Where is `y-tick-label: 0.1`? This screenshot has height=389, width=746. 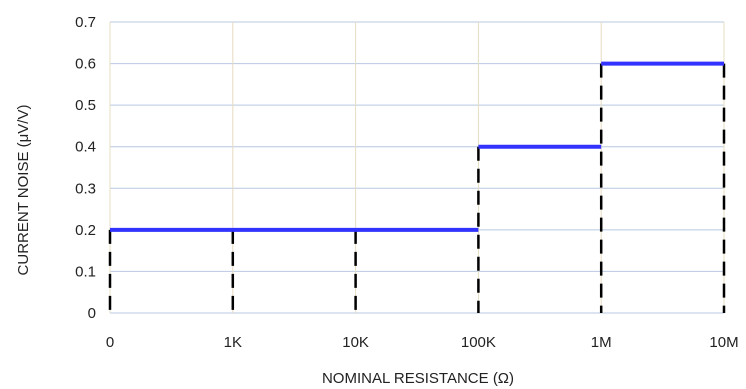
y-tick-label: 0.1 is located at coordinates (85, 271).